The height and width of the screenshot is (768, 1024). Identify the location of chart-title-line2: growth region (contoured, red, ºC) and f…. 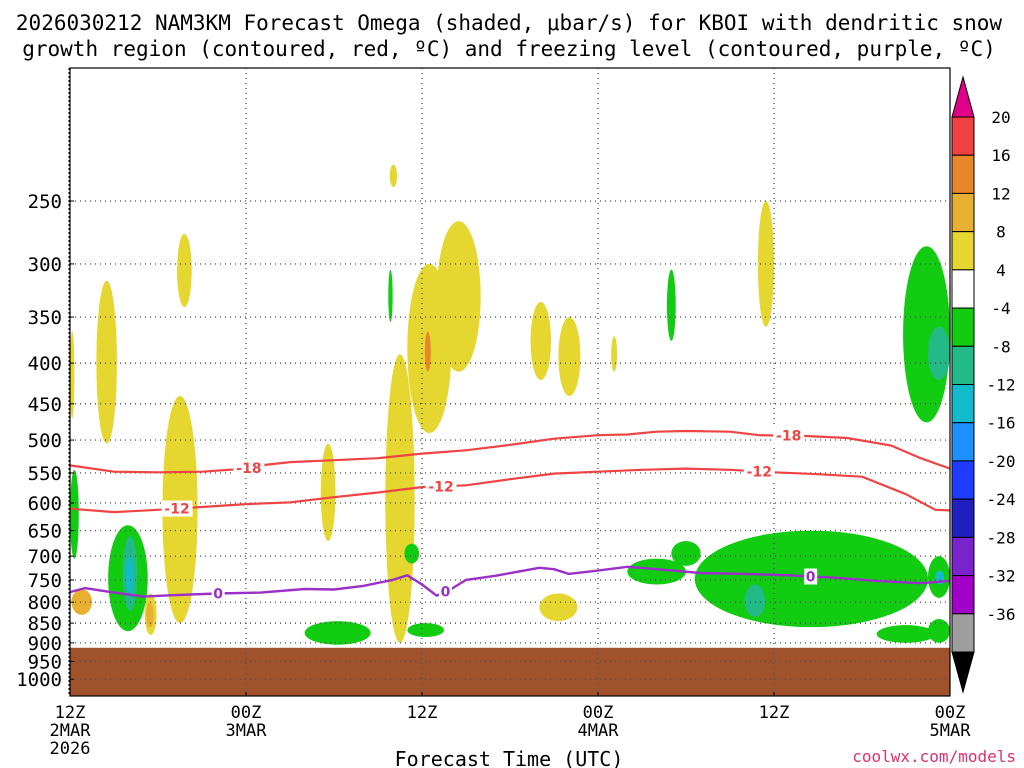
(509, 49).